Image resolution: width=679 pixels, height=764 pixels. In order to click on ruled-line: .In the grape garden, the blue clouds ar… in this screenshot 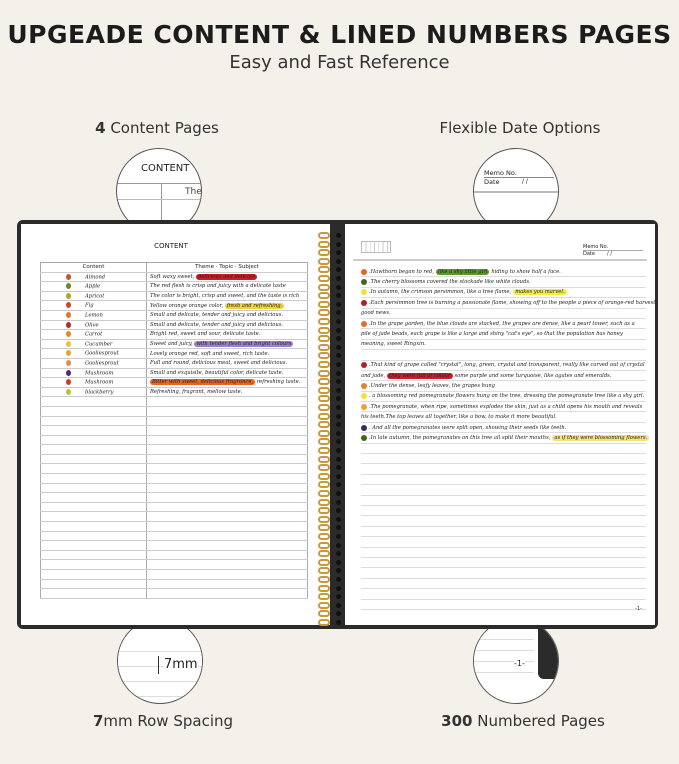, I will do `click(503, 324)`.